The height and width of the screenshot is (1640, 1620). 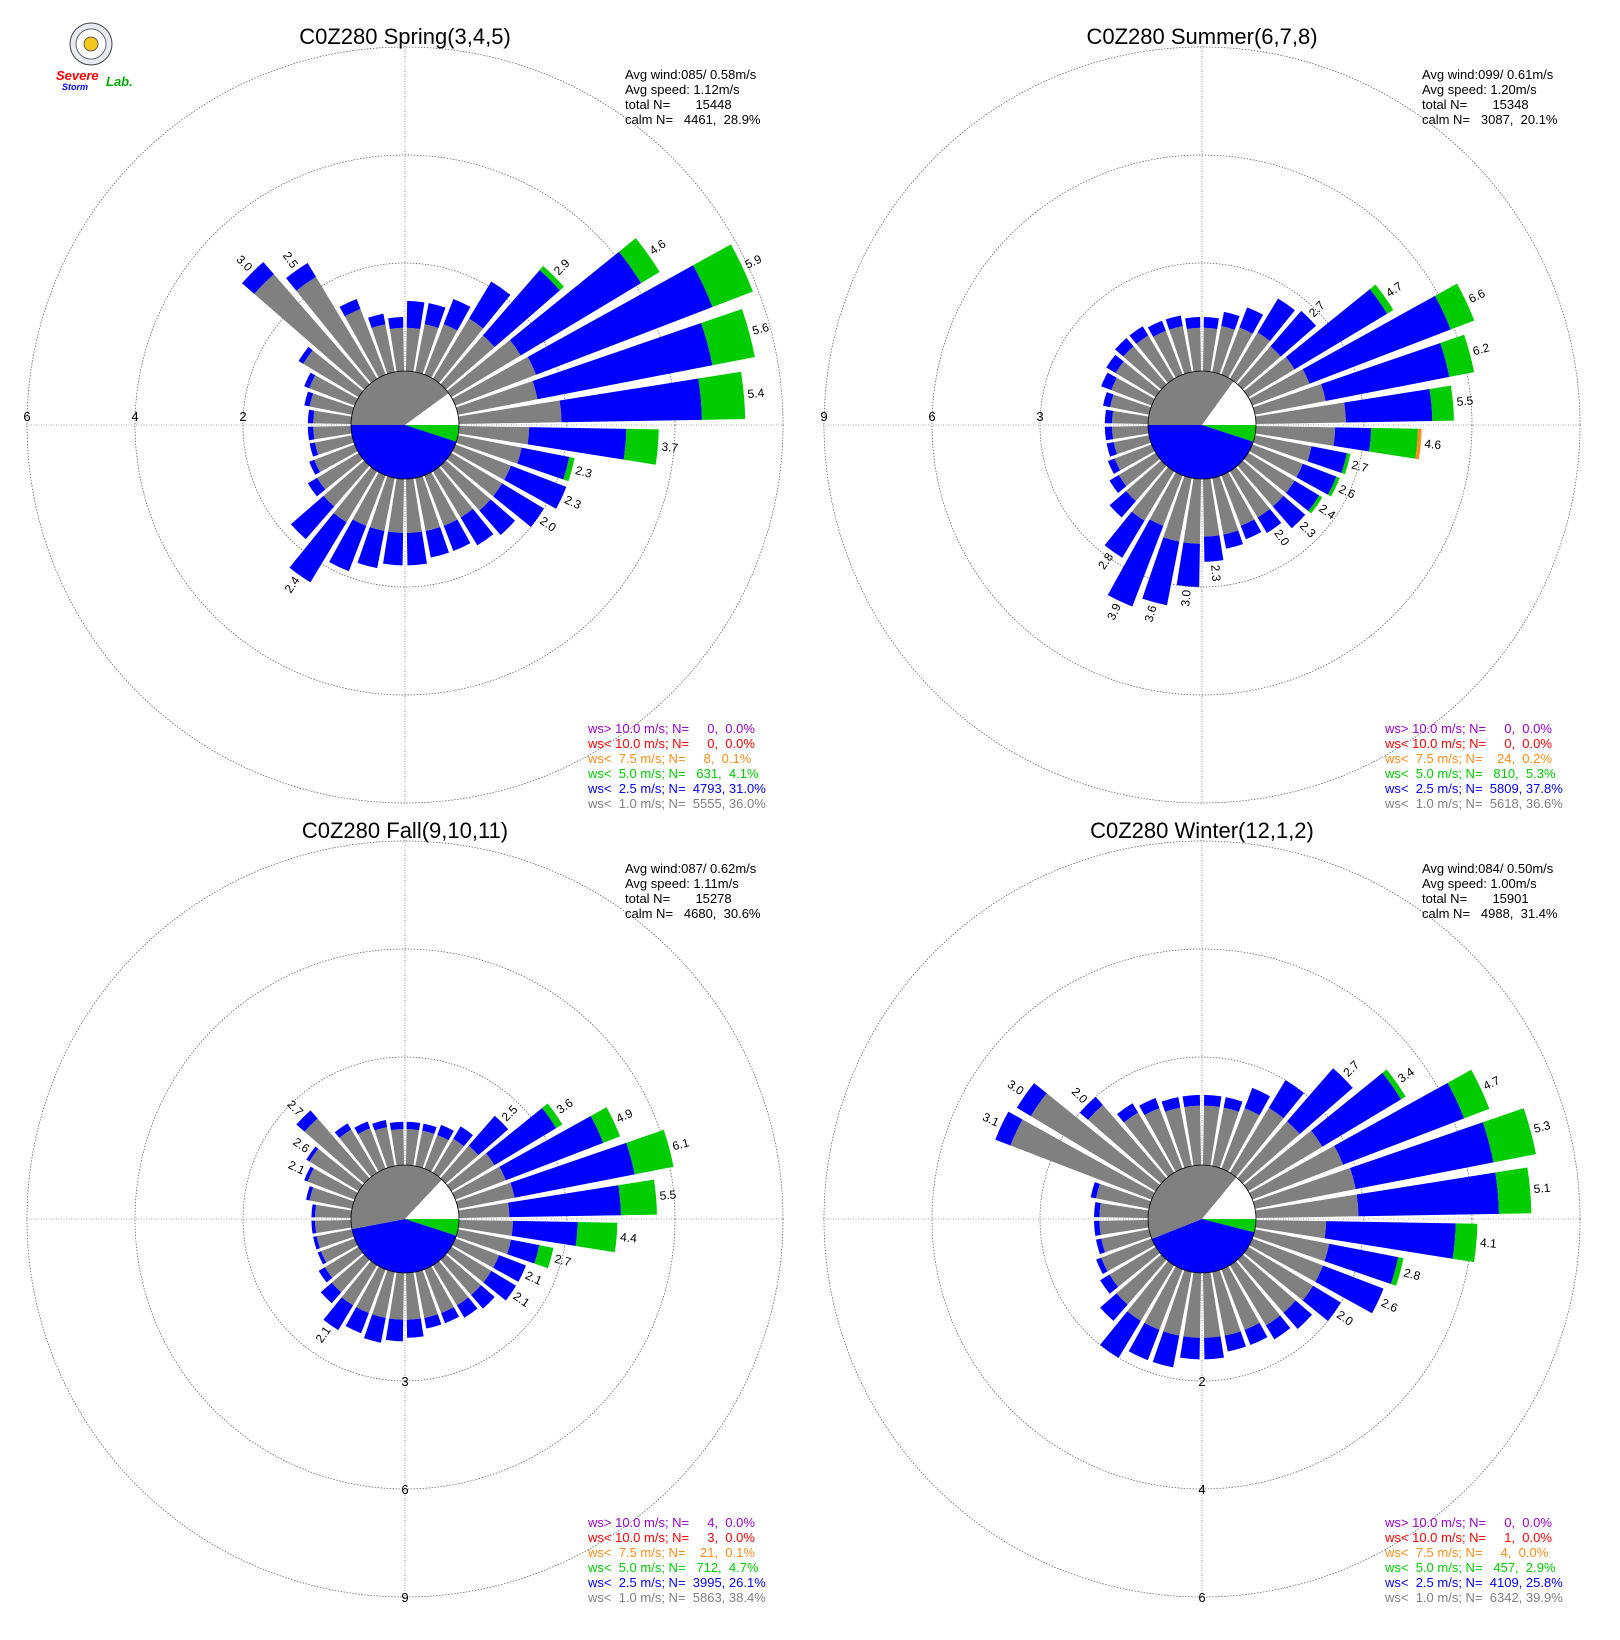 What do you see at coordinates (1466, 1552) in the screenshot?
I see `legend-ws-lt-7-5: ws< 7.5 m/s; N= 4, 0.0%` at bounding box center [1466, 1552].